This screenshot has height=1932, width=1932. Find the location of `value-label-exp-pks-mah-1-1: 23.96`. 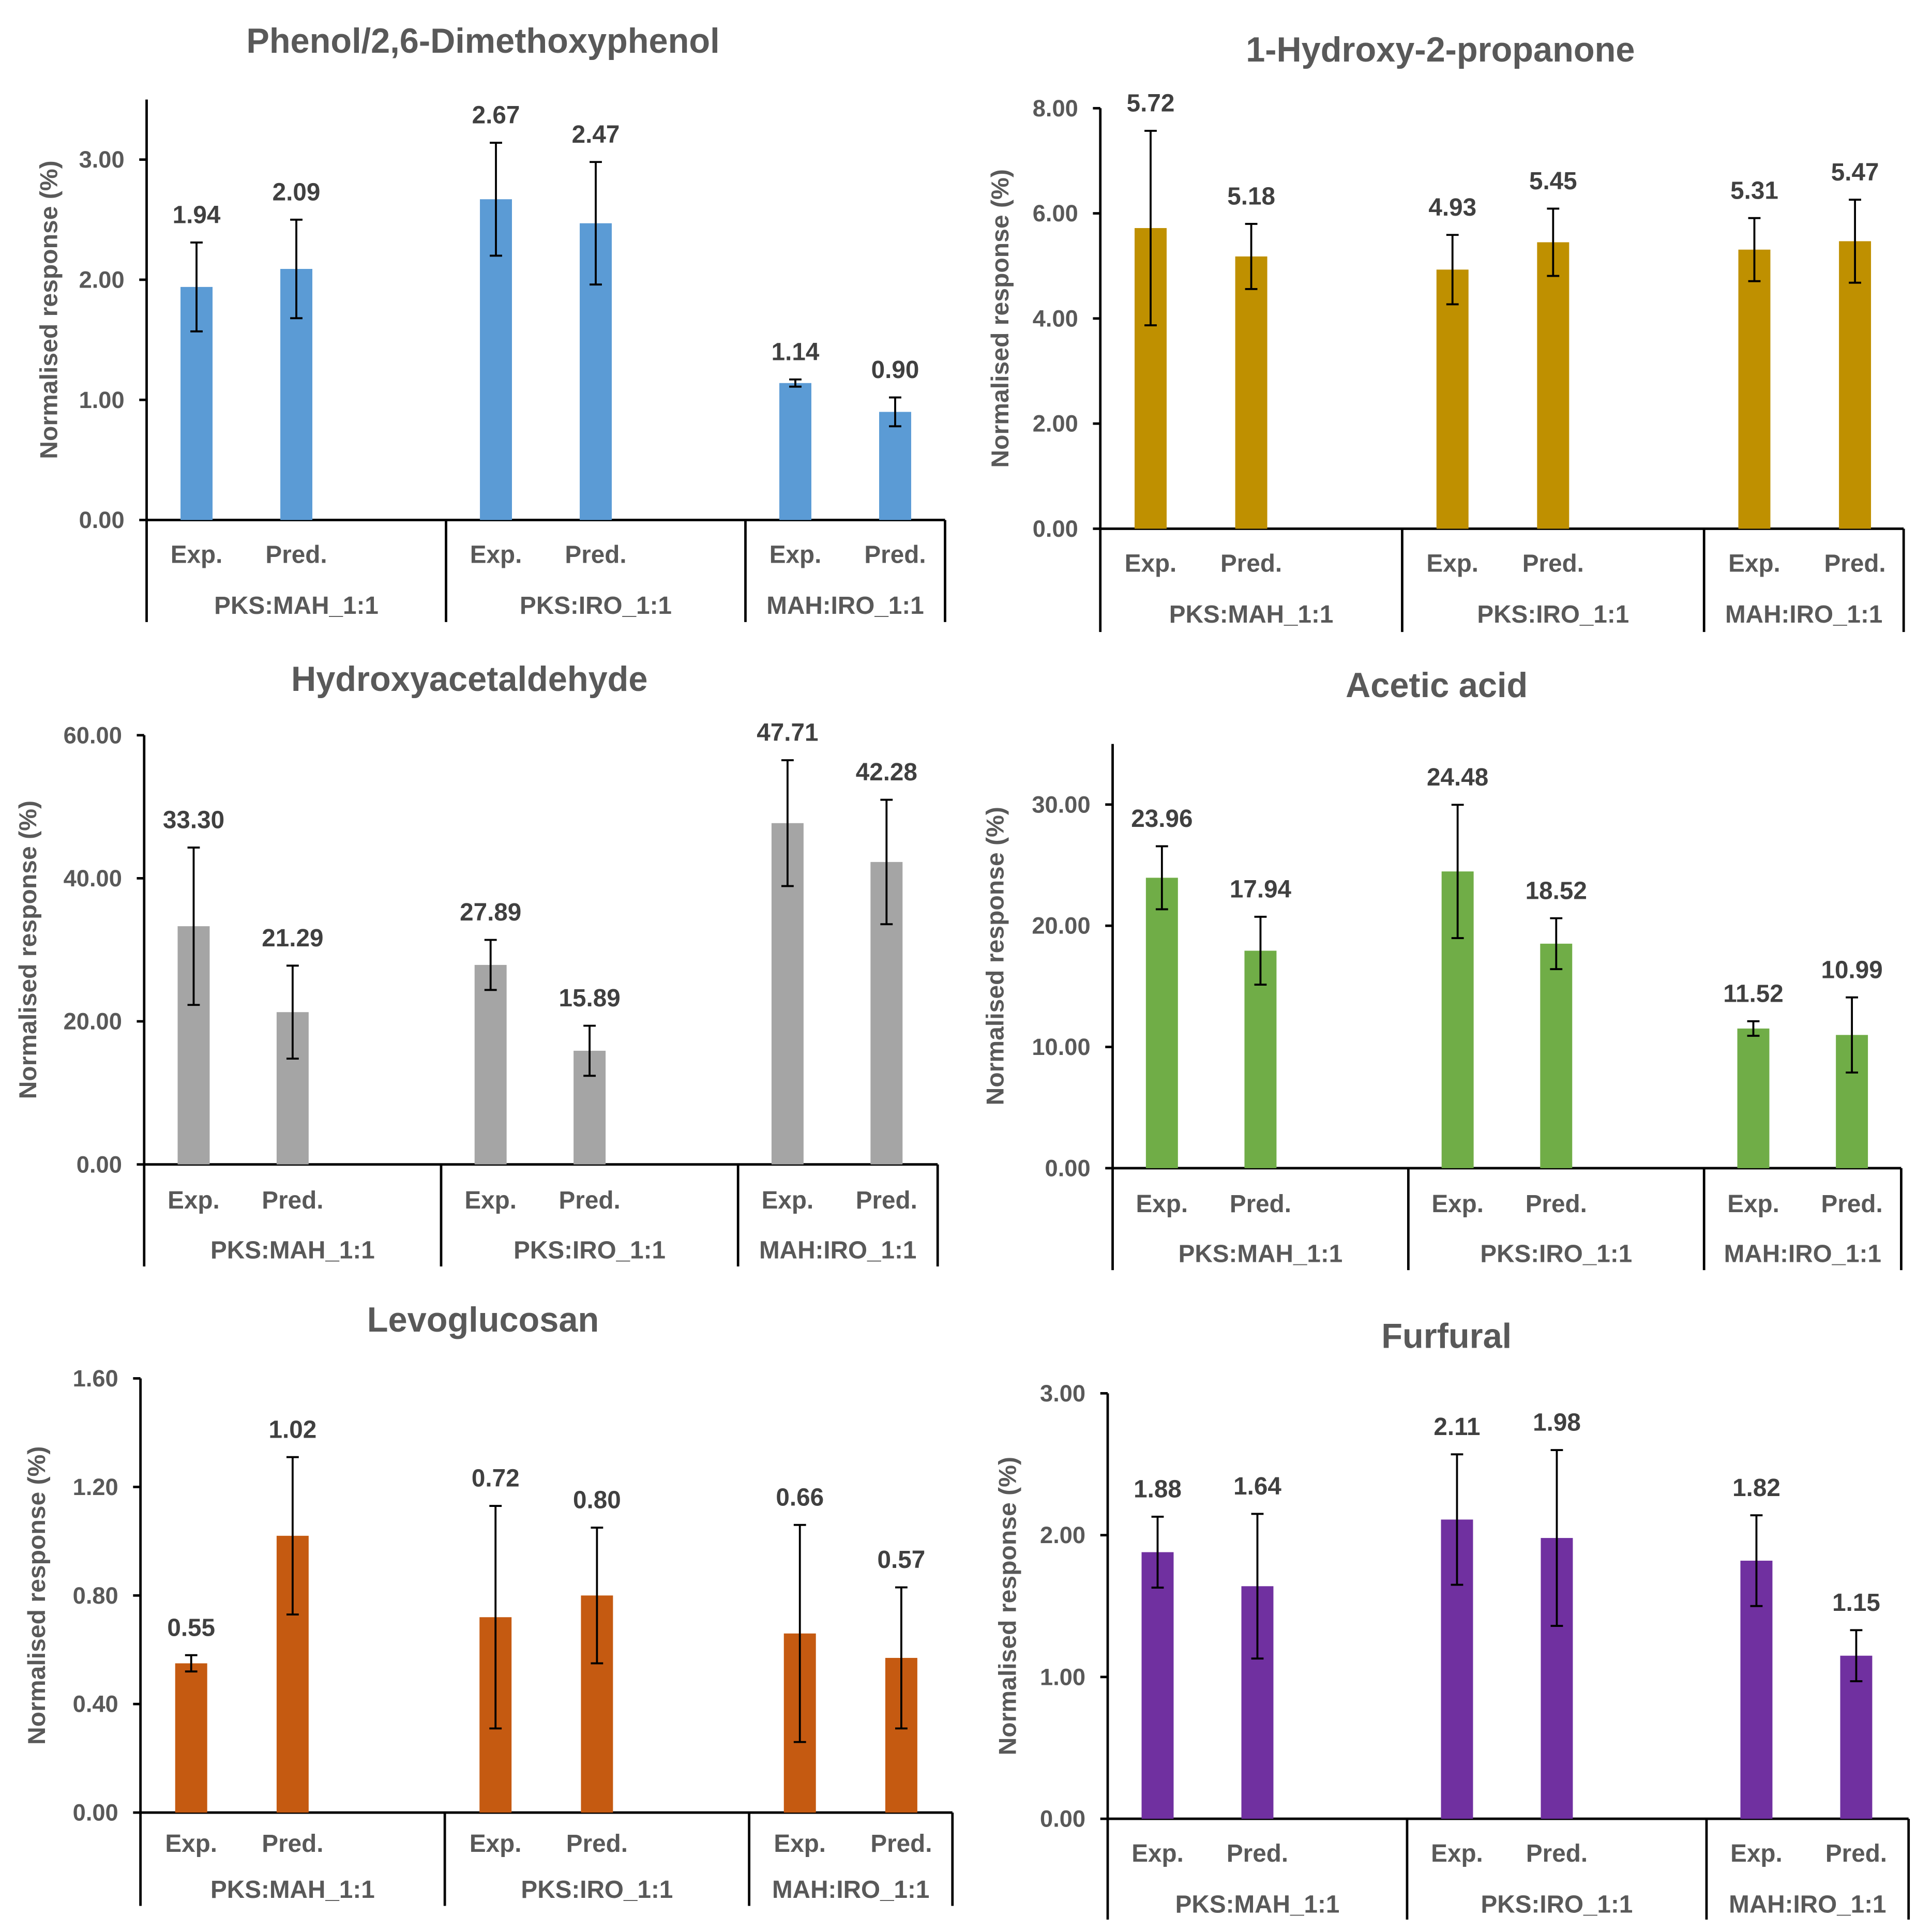

value-label-exp-pks-mah-1-1: 23.96 is located at coordinates (1162, 819).